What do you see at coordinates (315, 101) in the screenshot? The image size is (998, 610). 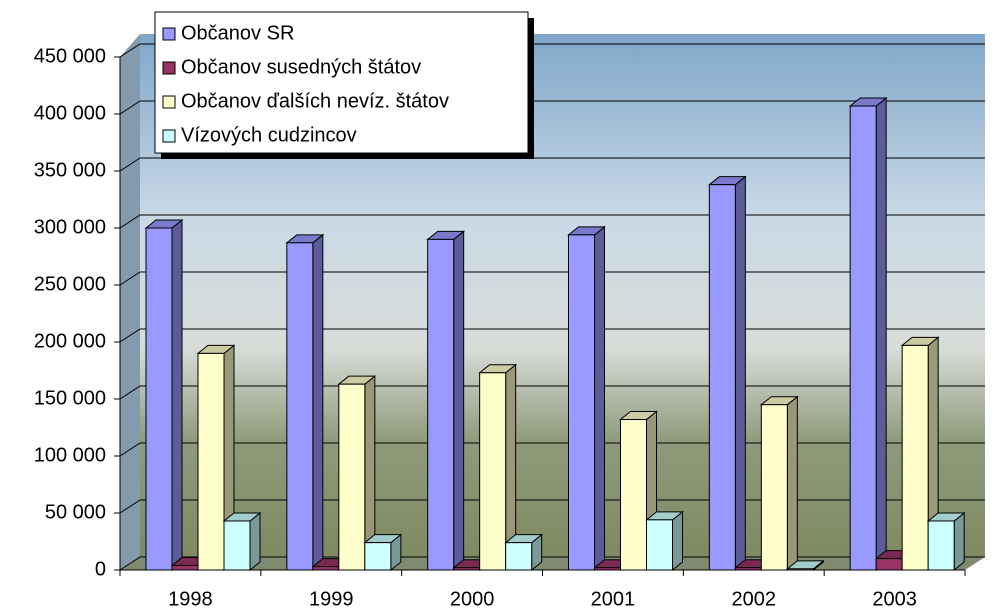 I see `legend-label: Občanov ďalších nevíz. štátov` at bounding box center [315, 101].